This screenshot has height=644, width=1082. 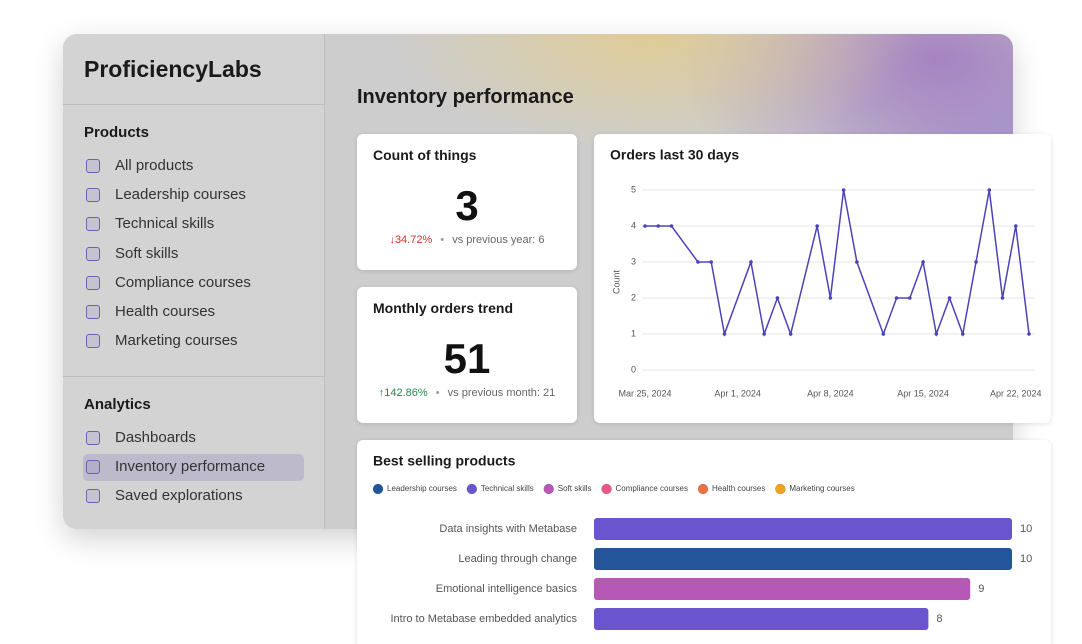 I want to click on nav-item: Soft skills, so click(x=147, y=253).